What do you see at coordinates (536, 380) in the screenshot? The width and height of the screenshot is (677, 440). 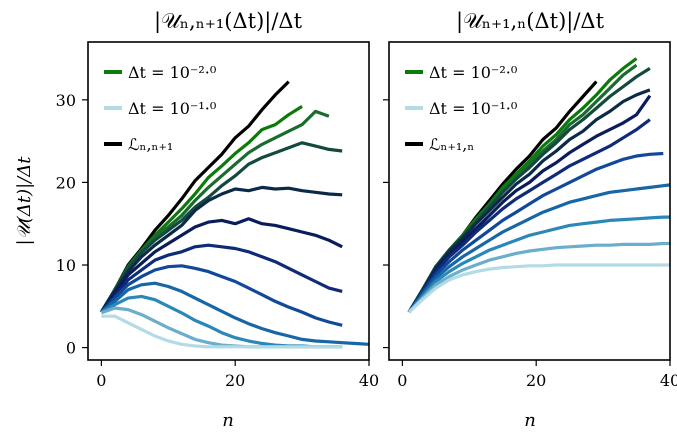 I see `right-x-tick-label-1: 20` at bounding box center [536, 380].